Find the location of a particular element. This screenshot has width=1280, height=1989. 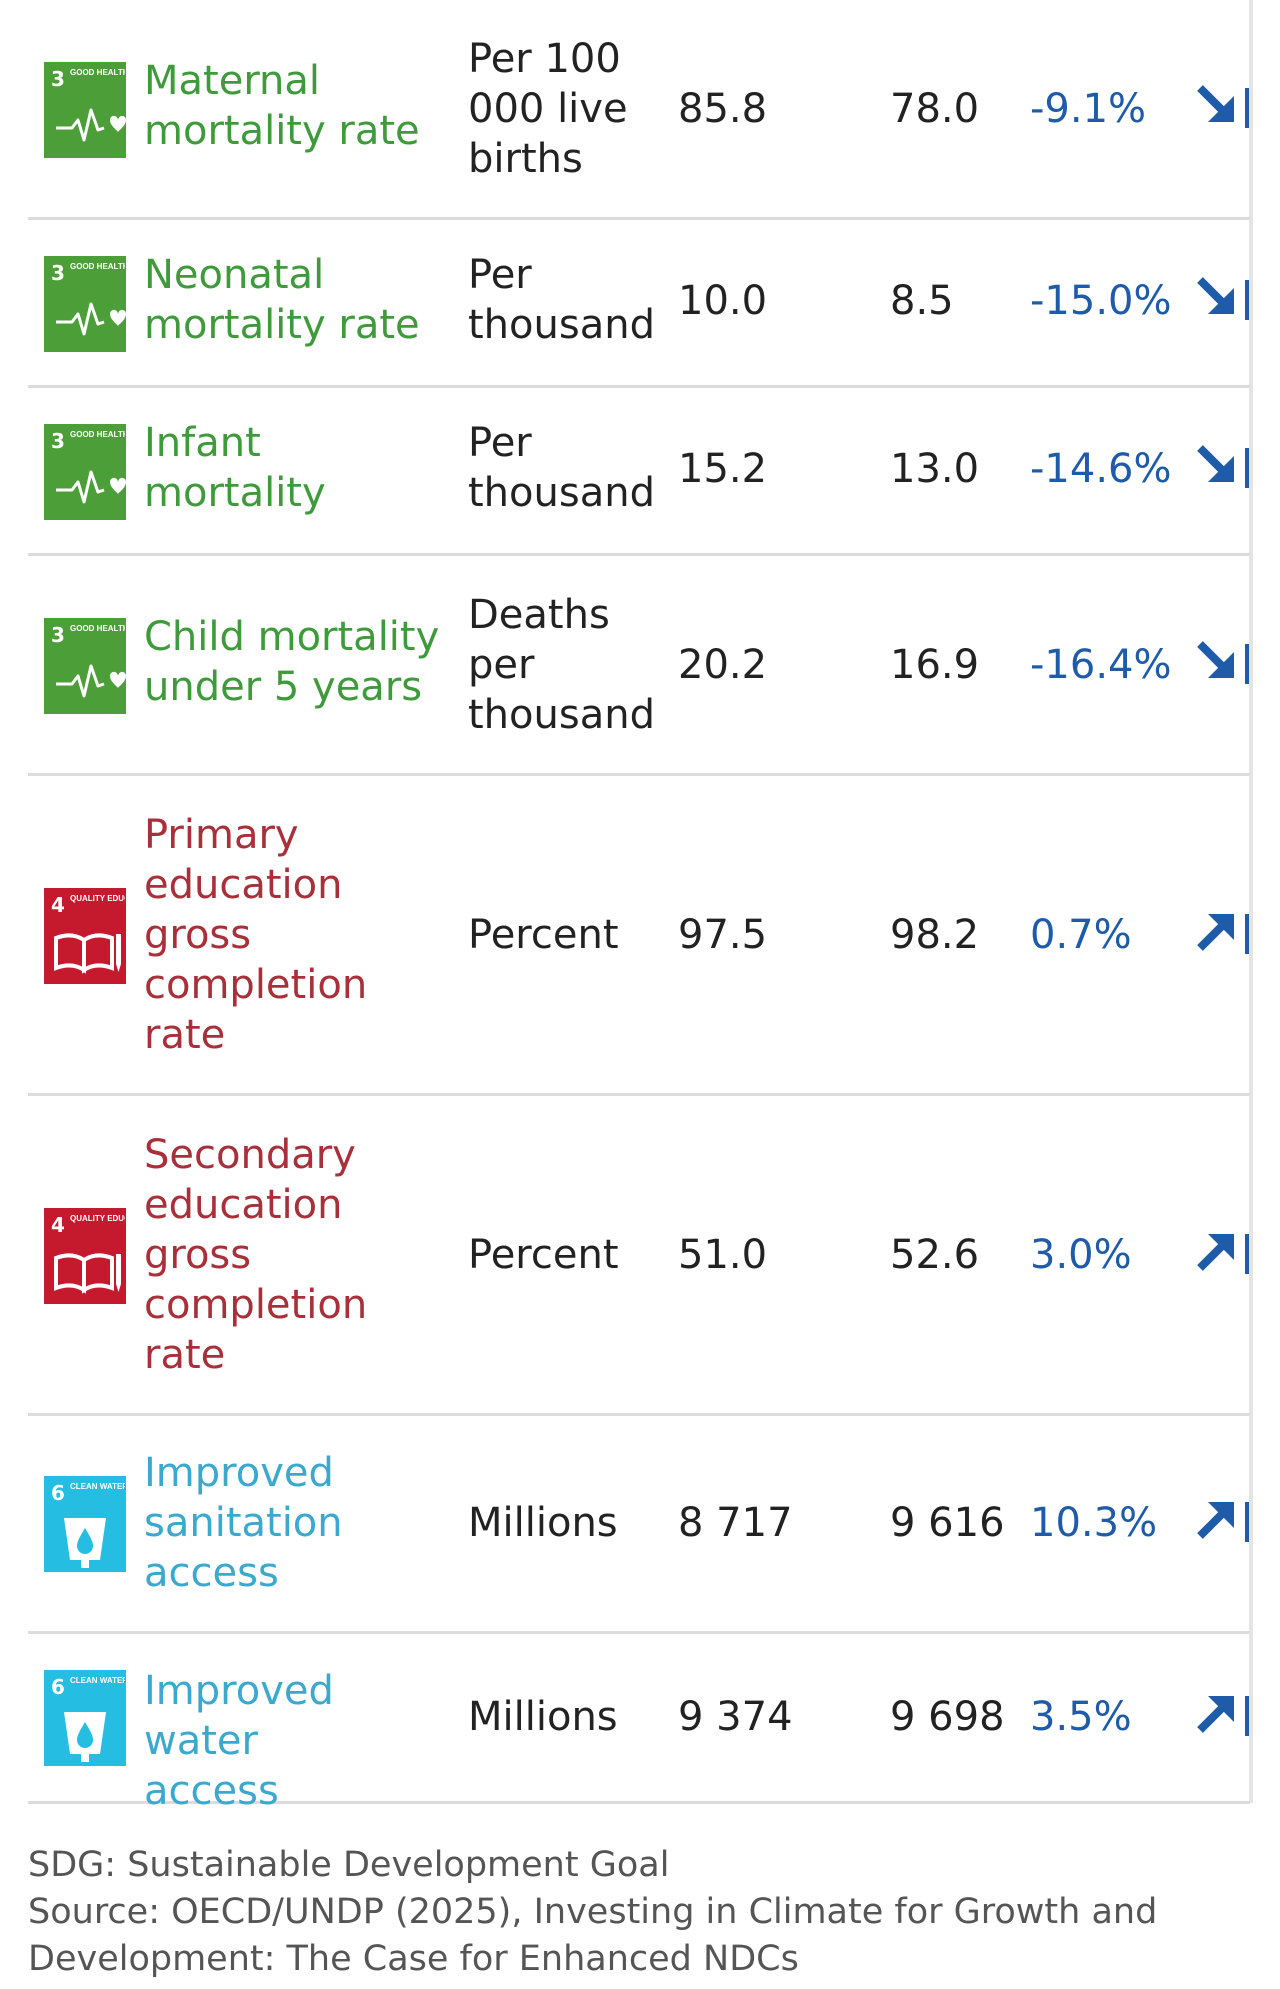

indicator-name: Improved water access is located at coordinates (239, 1741).